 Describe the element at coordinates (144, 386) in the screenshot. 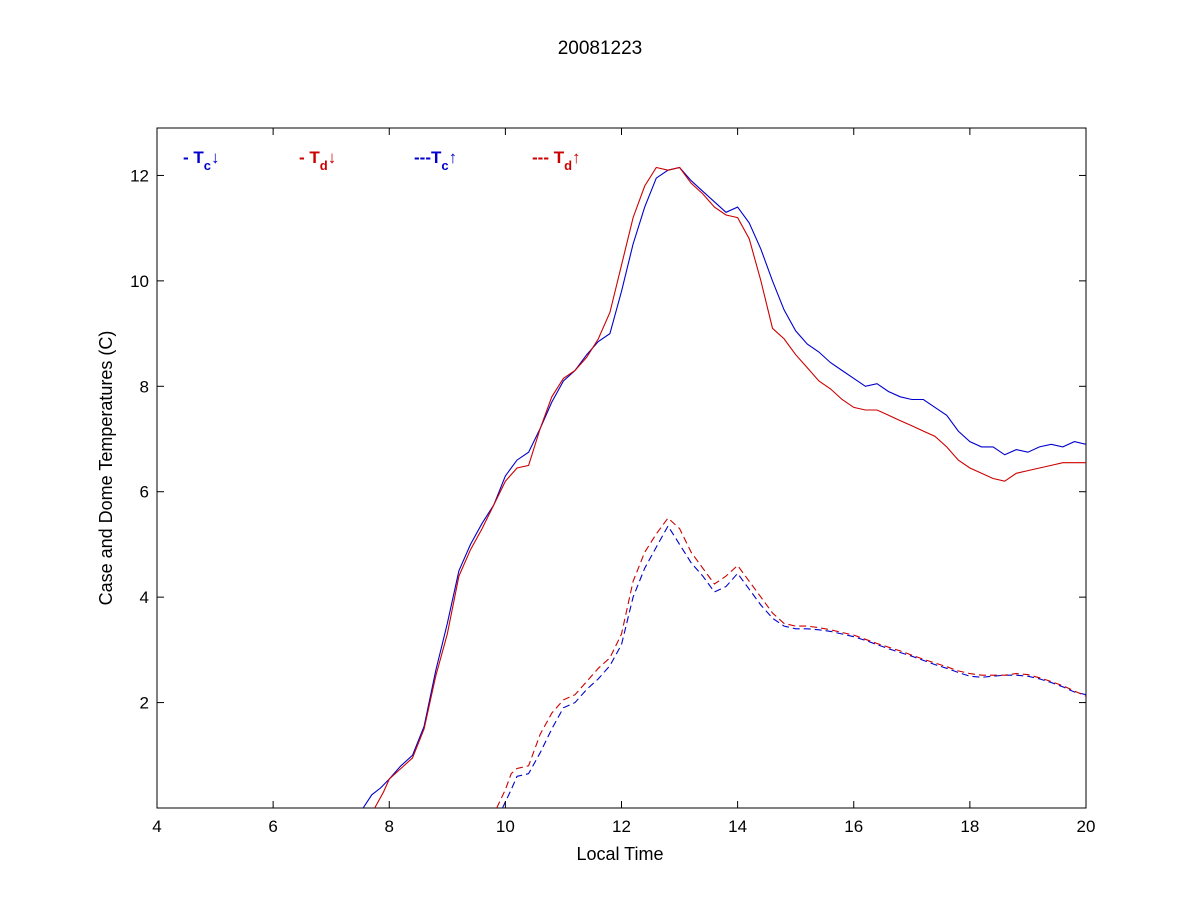

I see `y-tick-label: 8` at that location.